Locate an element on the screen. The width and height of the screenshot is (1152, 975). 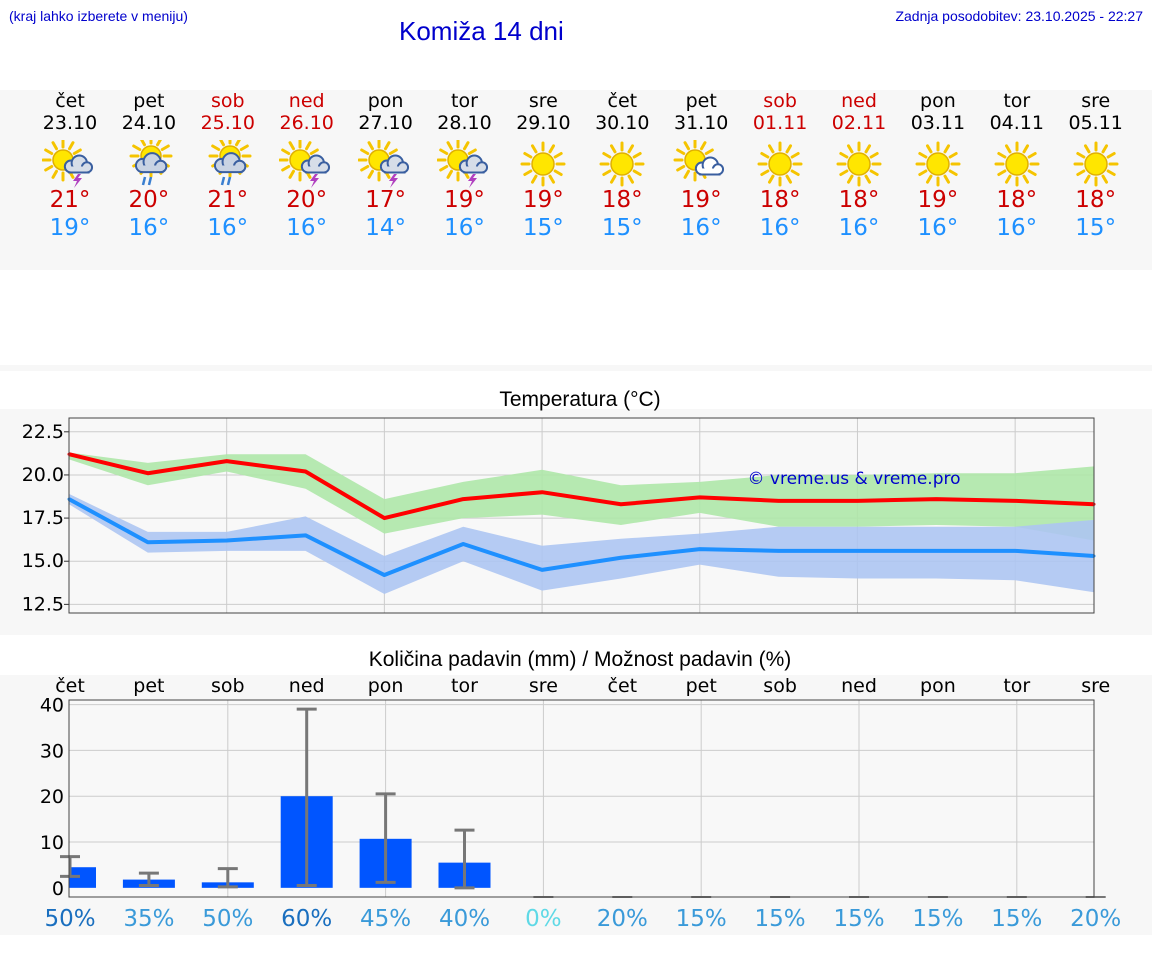
precip-probability: 50% is located at coordinates (227, 919).